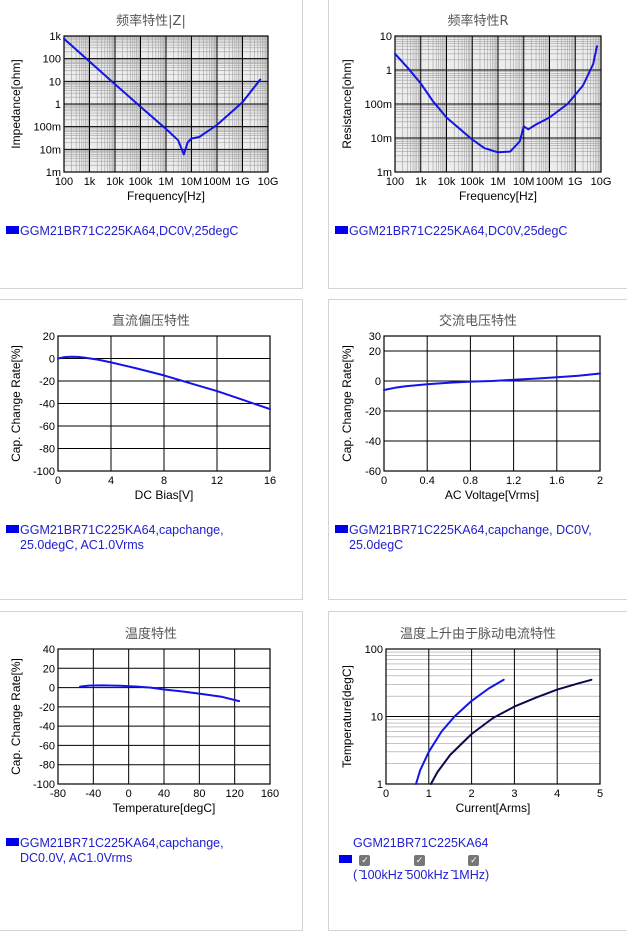  Describe the element at coordinates (470, 530) in the screenshot. I see `legend-line-1: GGM21BR71C225KA64,capchange, DC0V,` at that location.